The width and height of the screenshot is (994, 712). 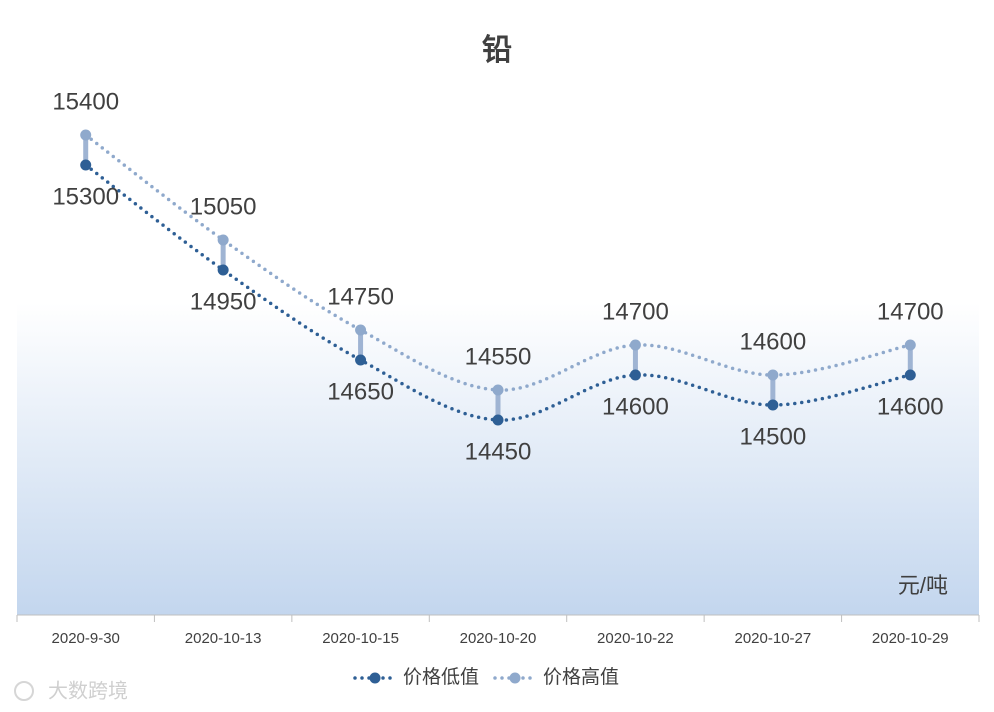 I want to click on x-tick-label: 2020-10-15, so click(x=360, y=638).